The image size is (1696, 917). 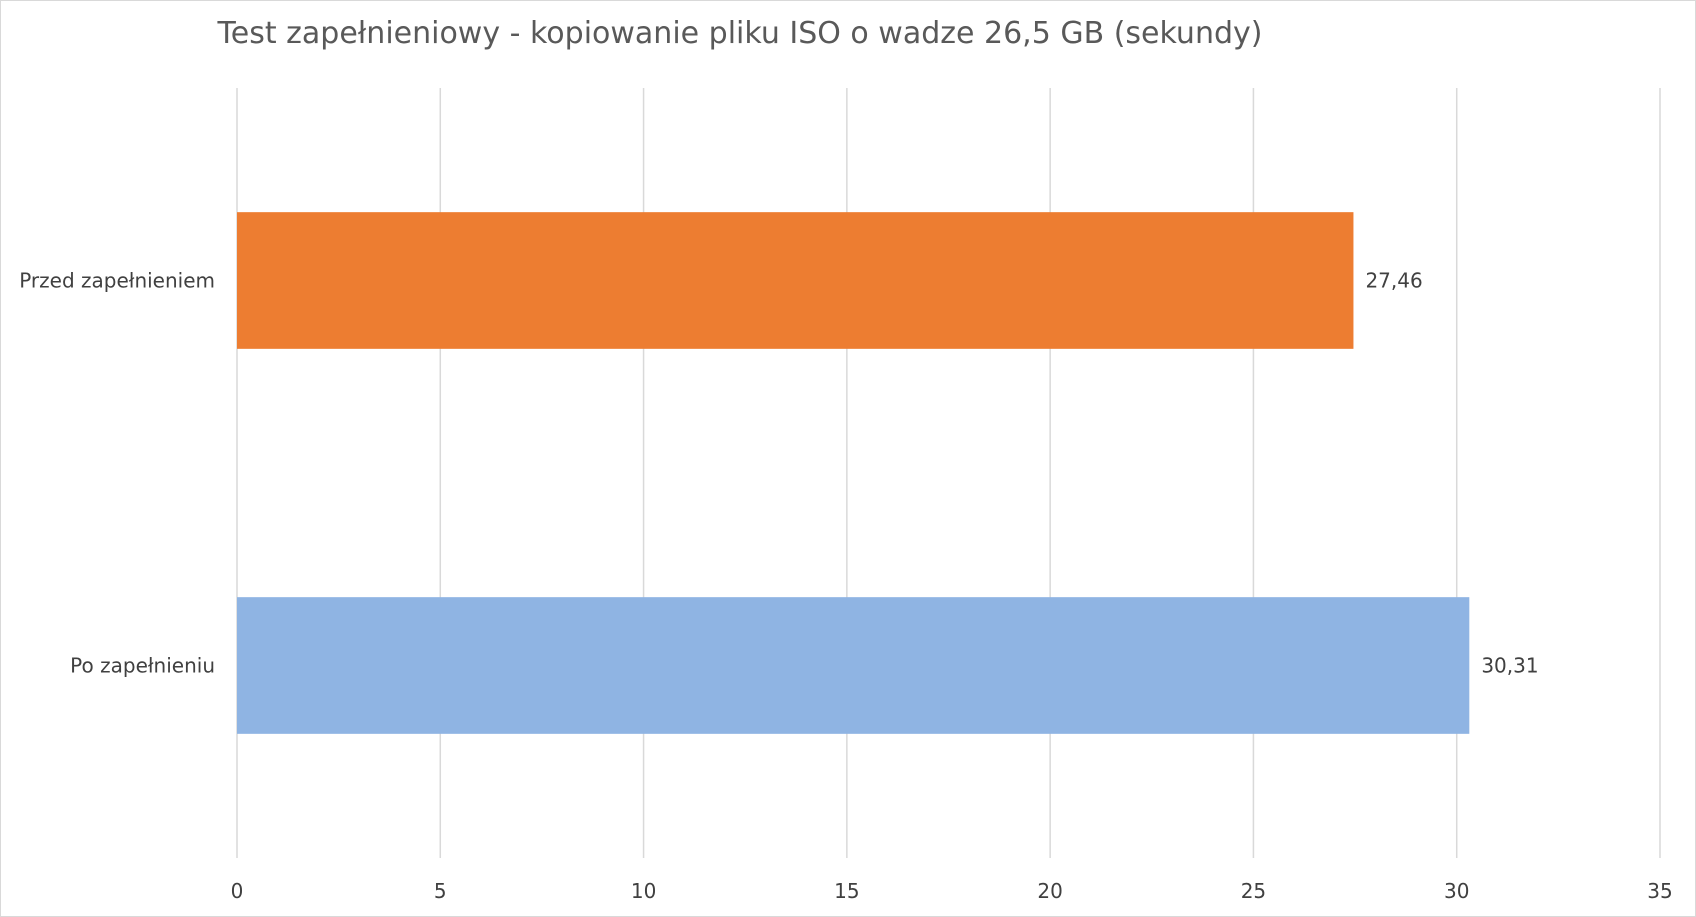 I want to click on category-label-1: Przed zapełnieniem, so click(x=117, y=281).